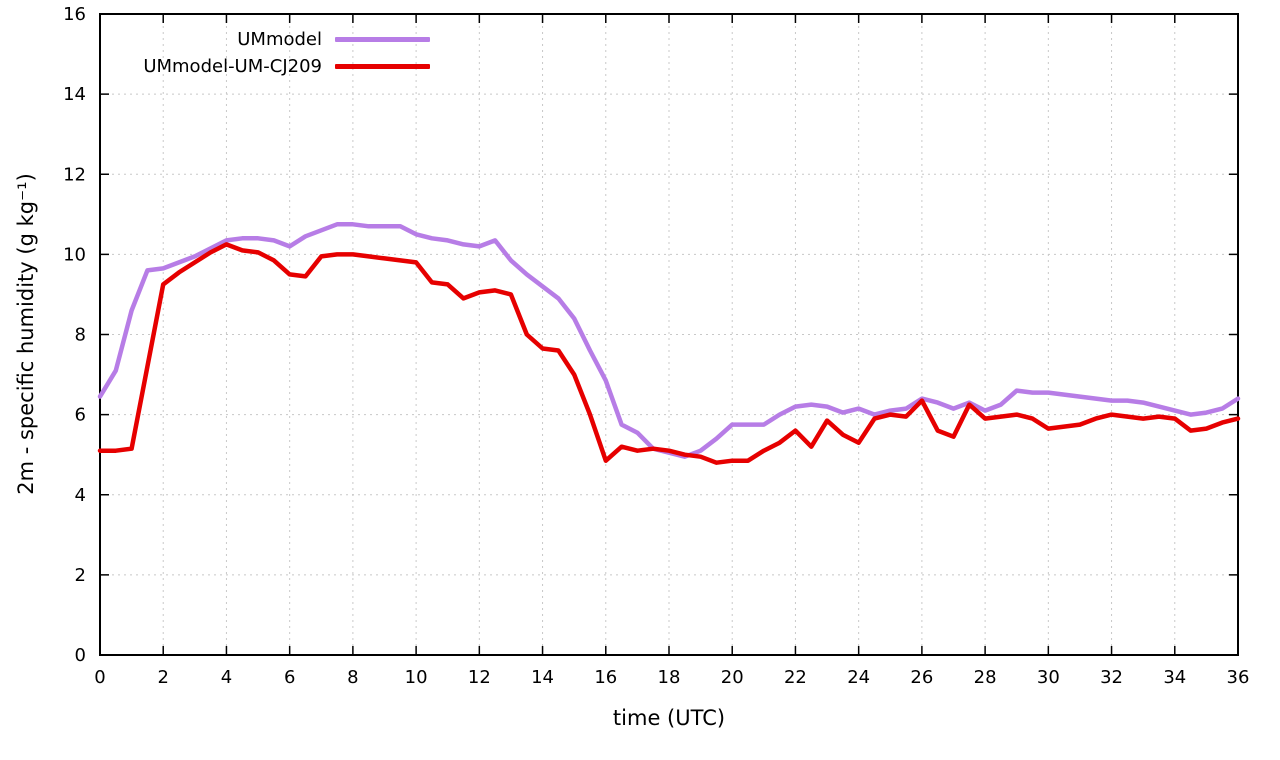 The width and height of the screenshot is (1280, 760). What do you see at coordinates (1048, 677) in the screenshot?
I see `x-tick-label: 30` at bounding box center [1048, 677].